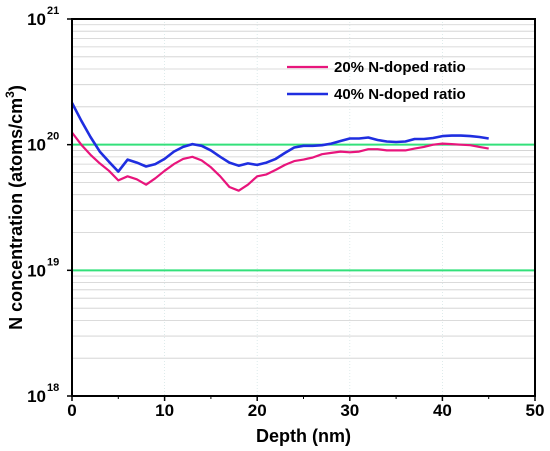 This screenshot has width=550, height=451. Describe the element at coordinates (164, 410) in the screenshot. I see `x-tick-label: 10` at that location.